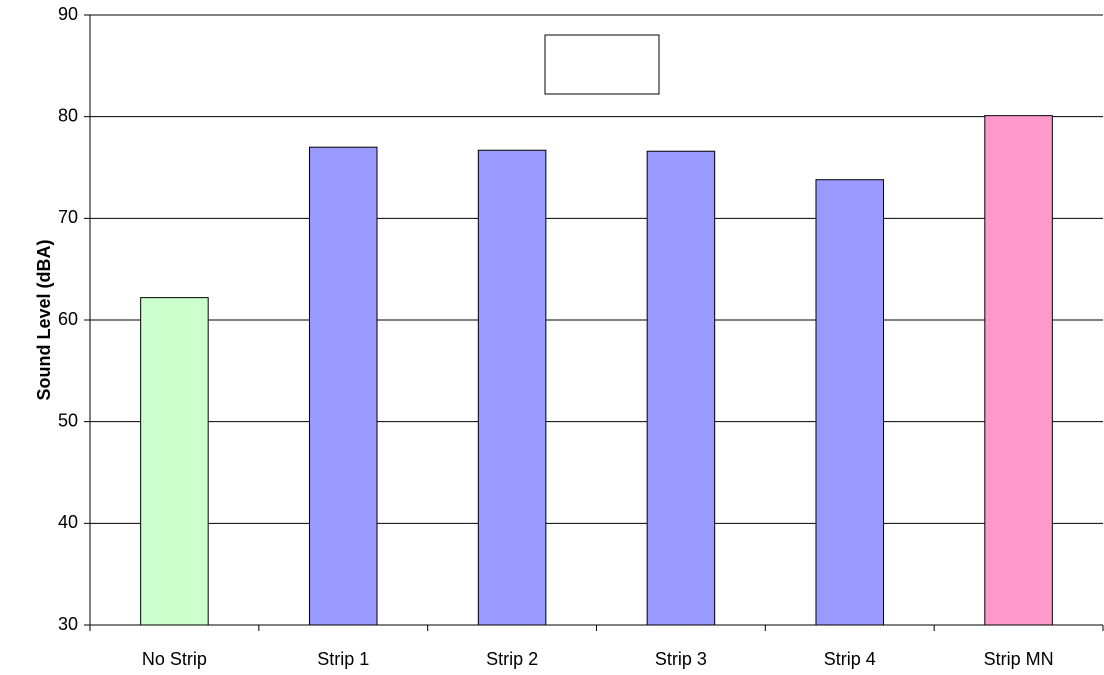 Image resolution: width=1104 pixels, height=675 pixels. What do you see at coordinates (68, 319) in the screenshot?
I see `y-tick-label: 60` at bounding box center [68, 319].